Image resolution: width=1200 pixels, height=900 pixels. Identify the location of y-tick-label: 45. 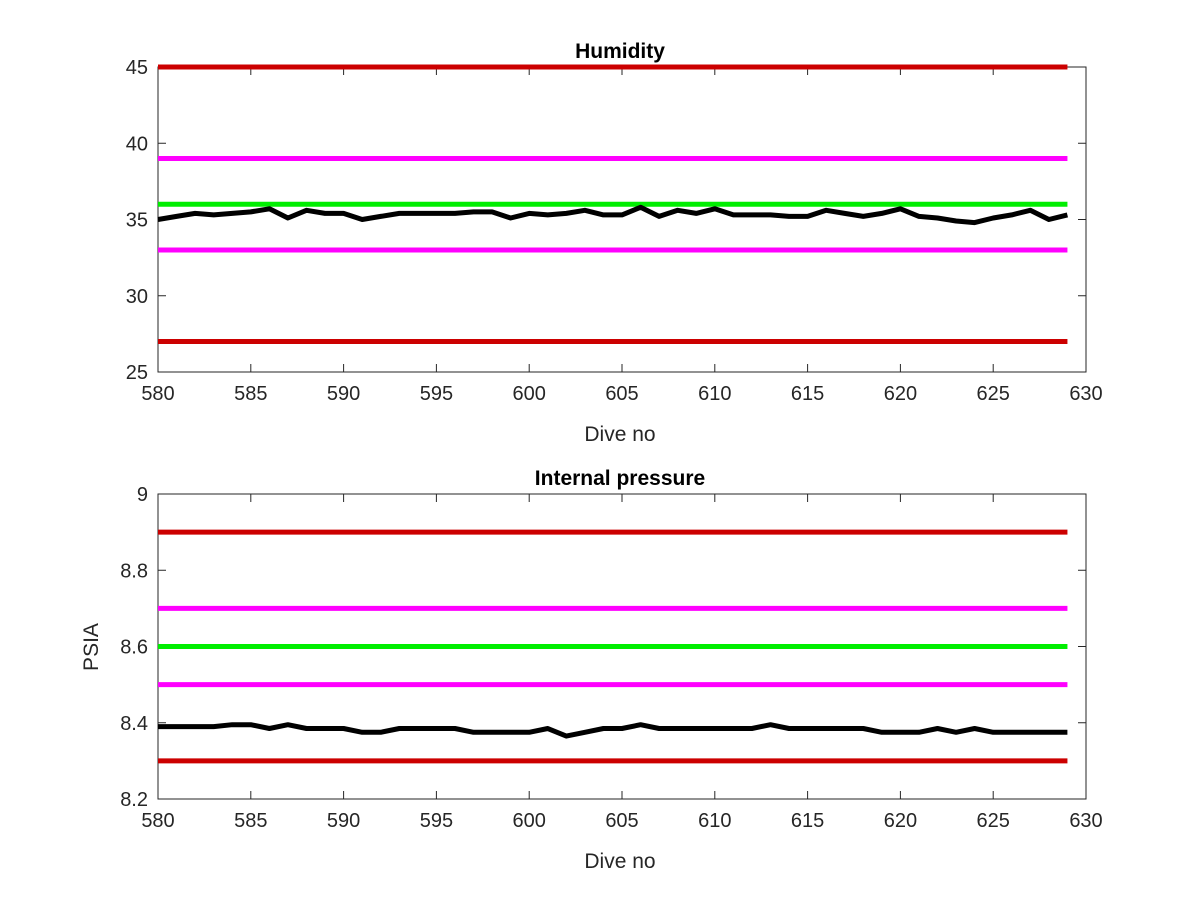
(137, 68).